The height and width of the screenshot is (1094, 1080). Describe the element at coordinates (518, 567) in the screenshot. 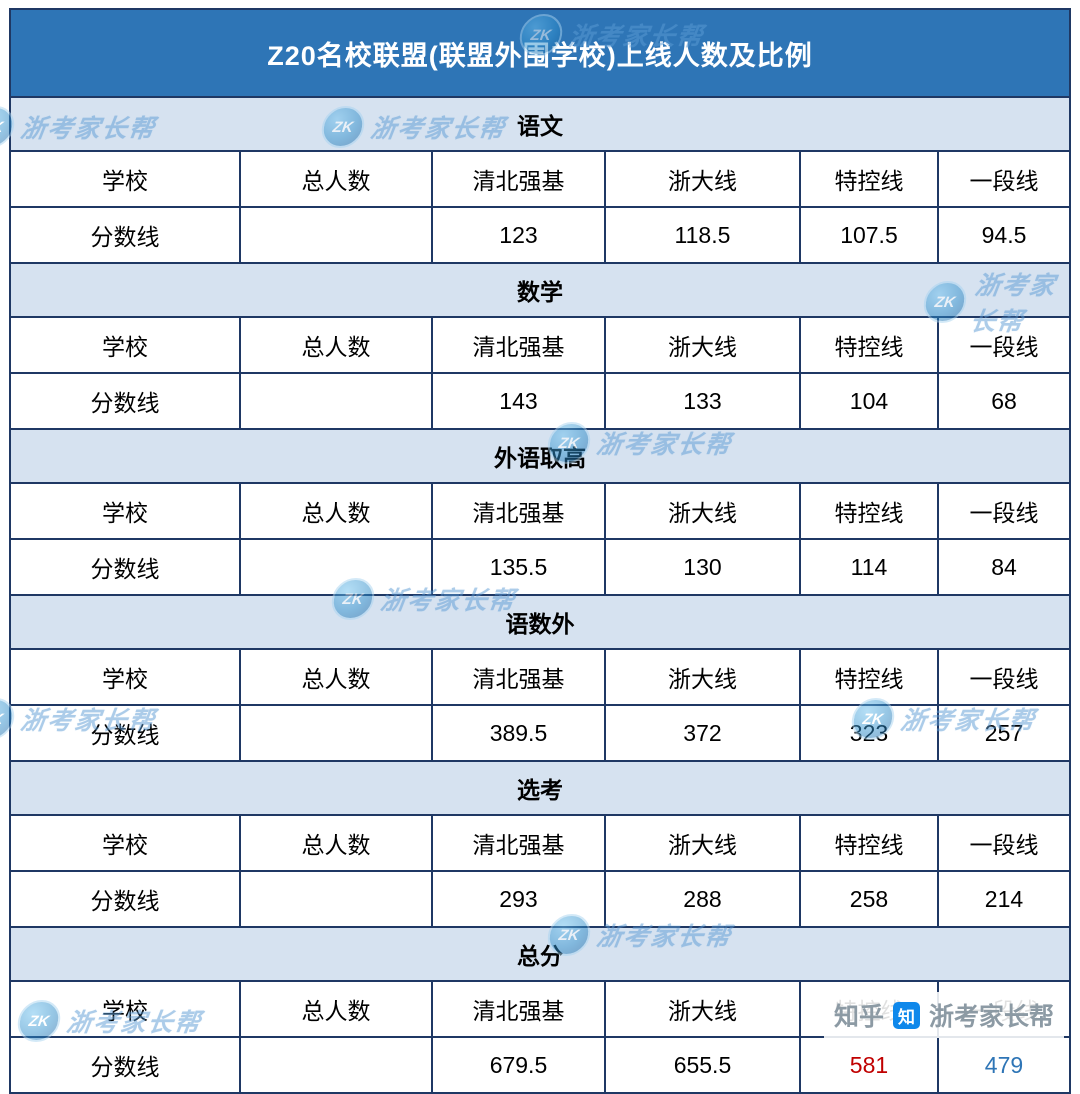

I see `score-cell: 135.5` at that location.